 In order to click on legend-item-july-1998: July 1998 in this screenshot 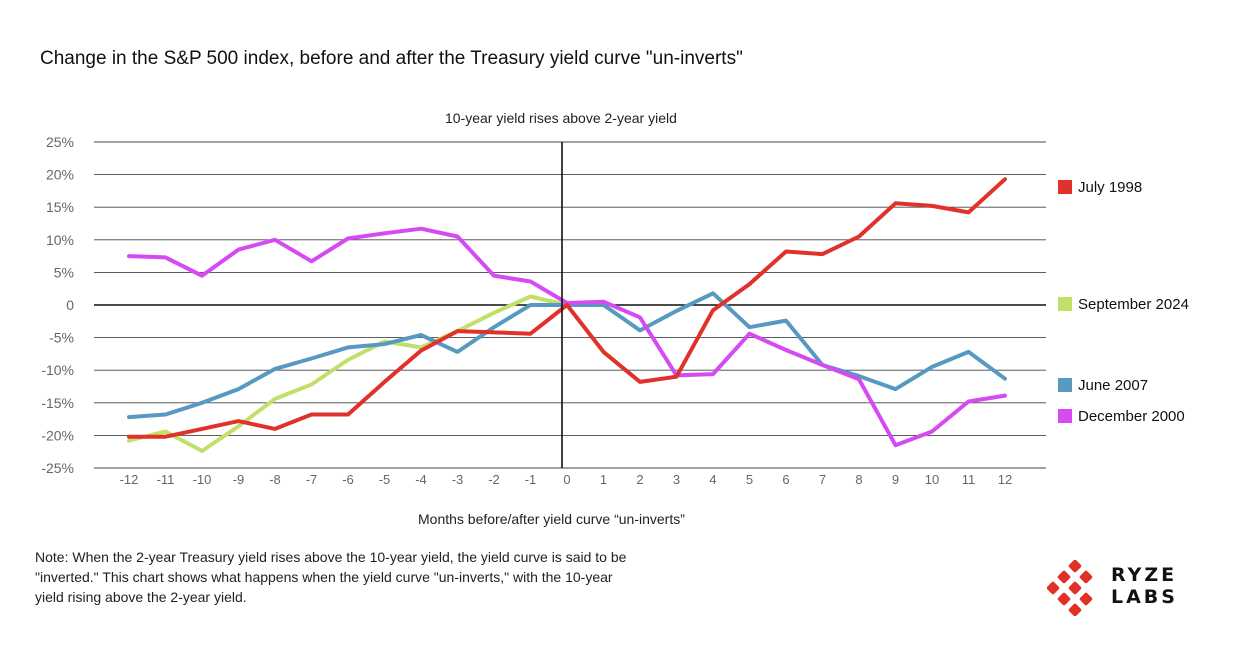, I will do `click(1100, 187)`.